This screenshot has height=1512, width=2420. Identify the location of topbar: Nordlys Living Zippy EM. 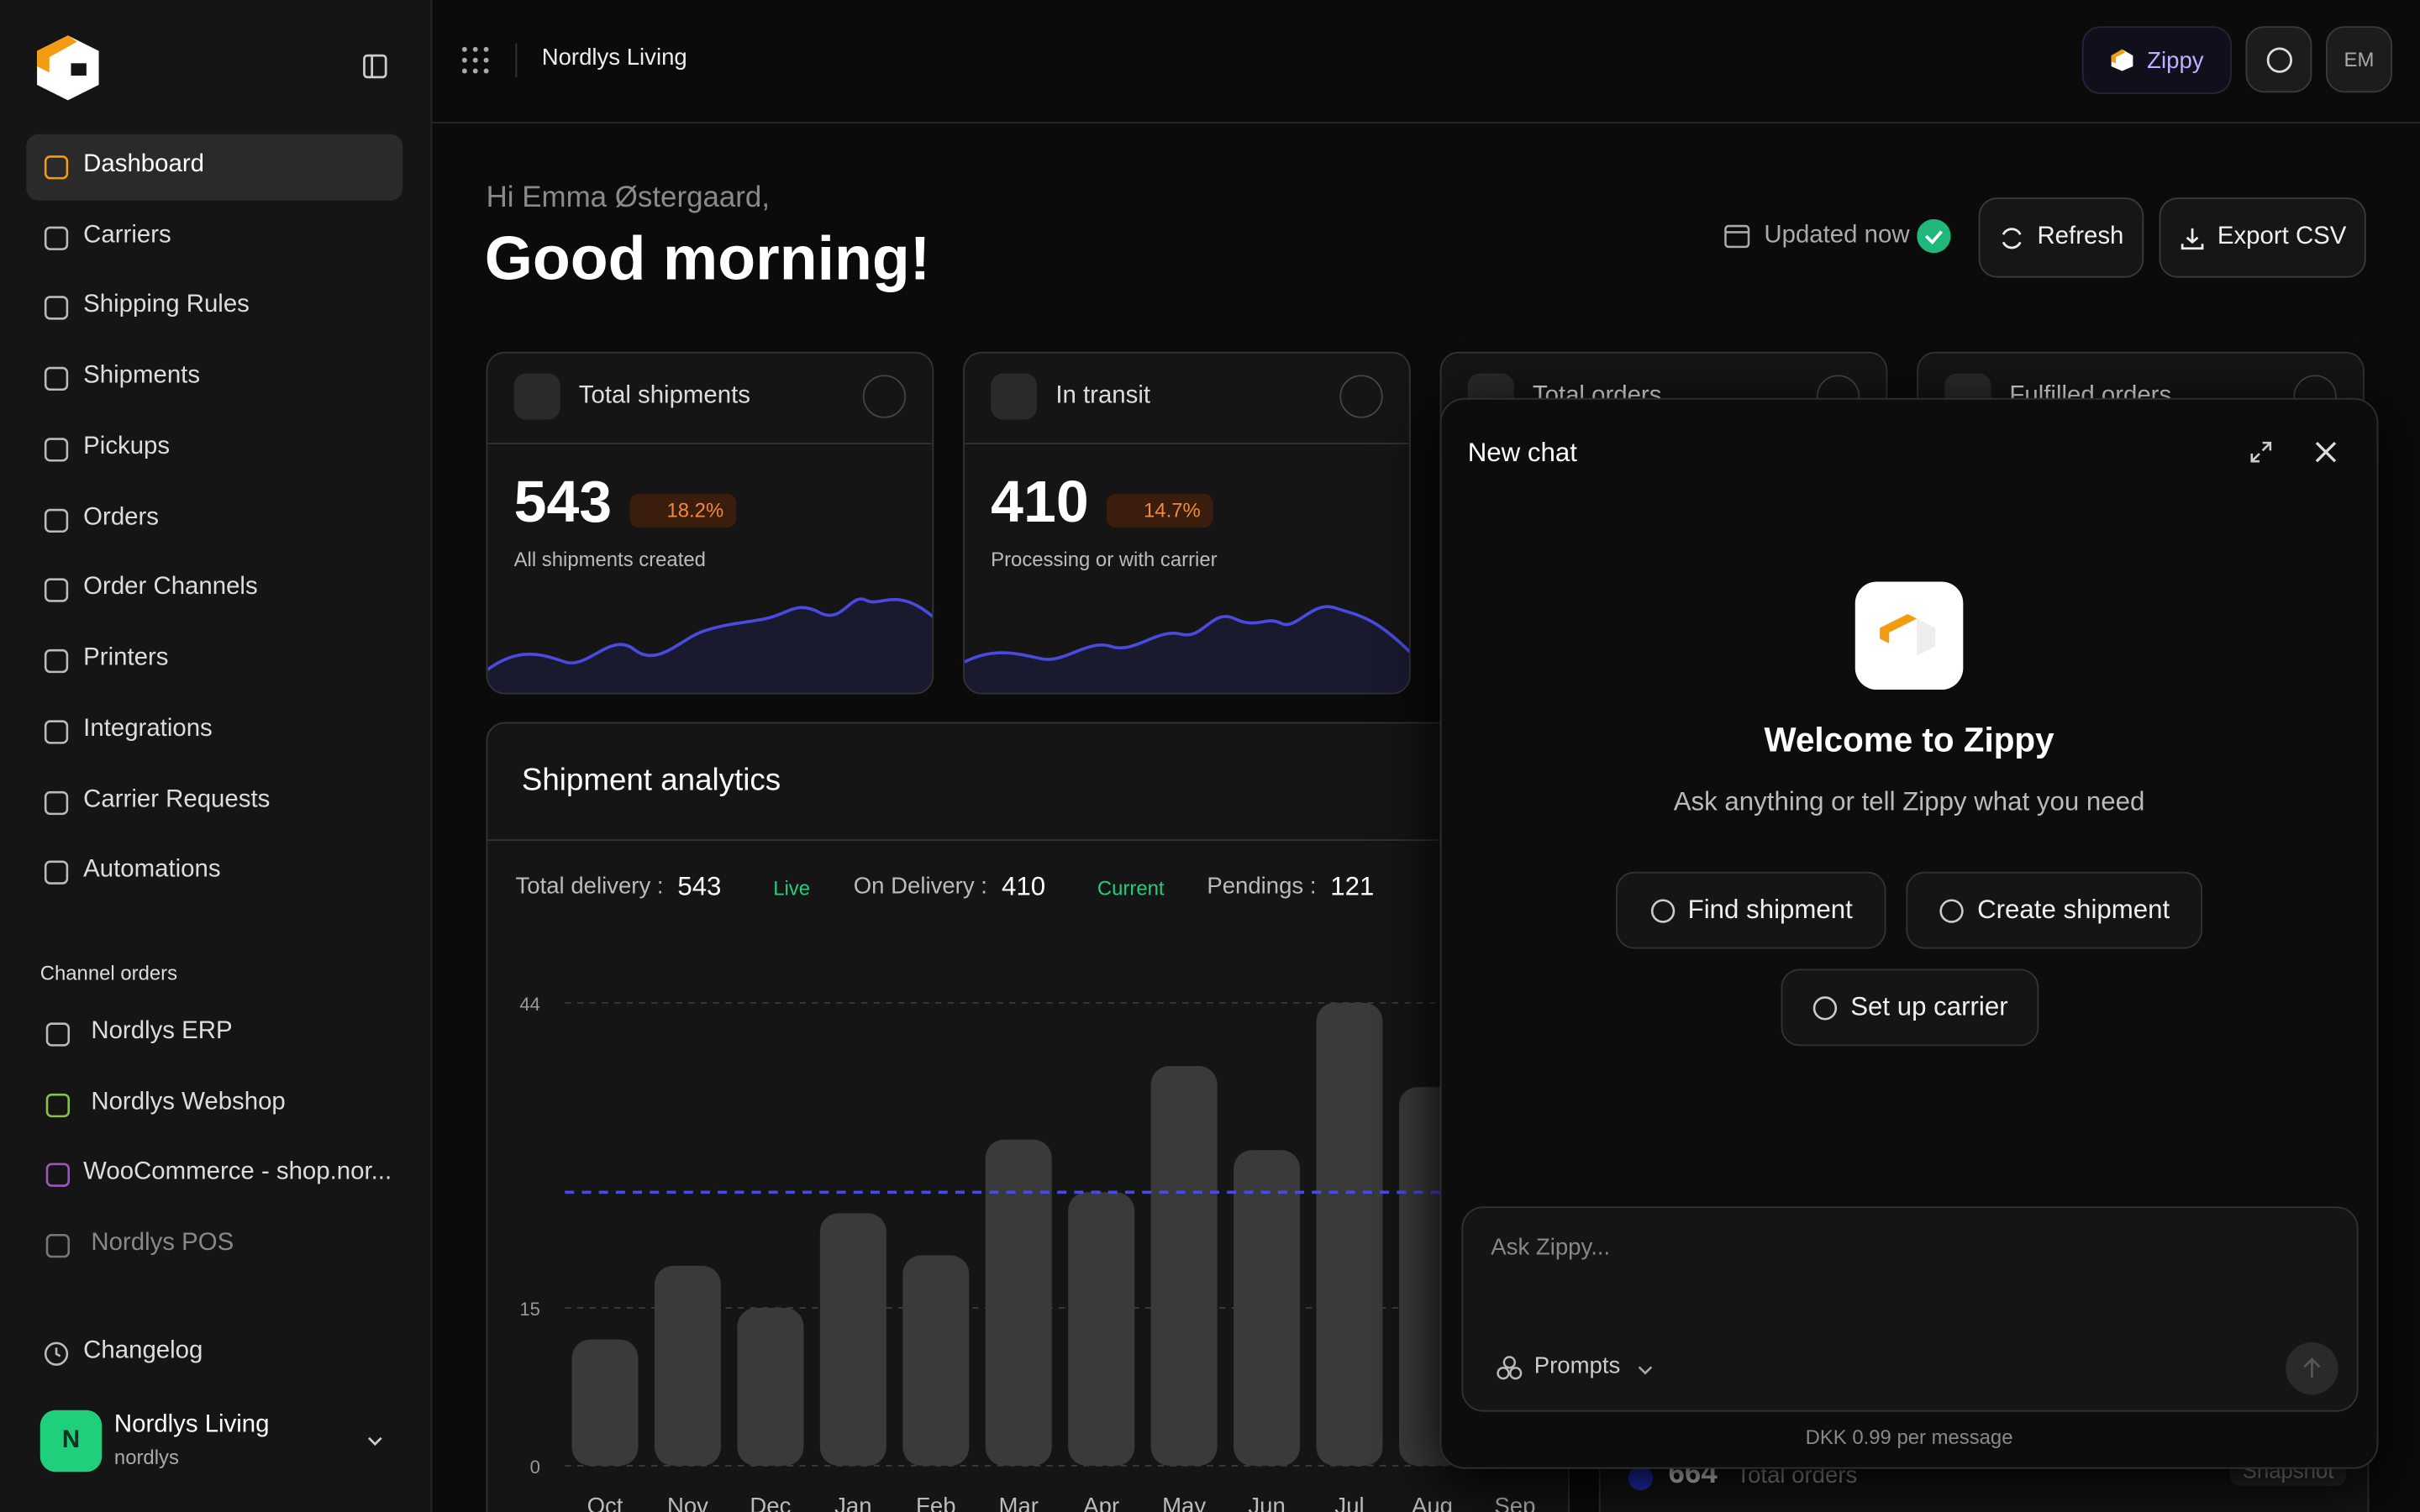
(1426, 61).